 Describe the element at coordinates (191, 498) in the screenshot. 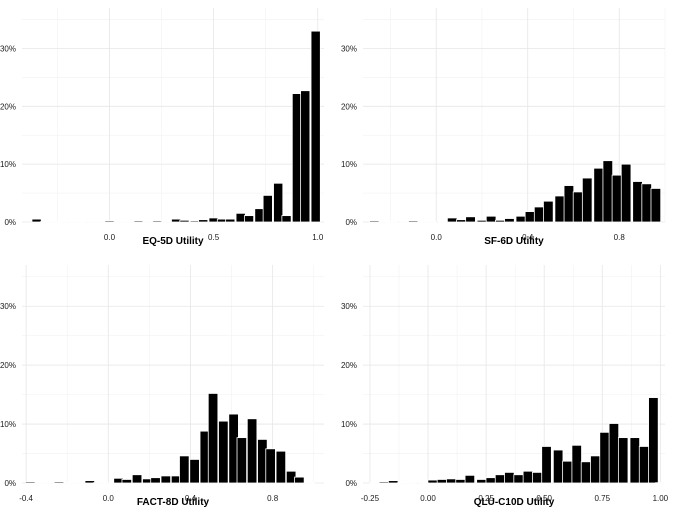

I see `x-tick-label: 0.4` at that location.